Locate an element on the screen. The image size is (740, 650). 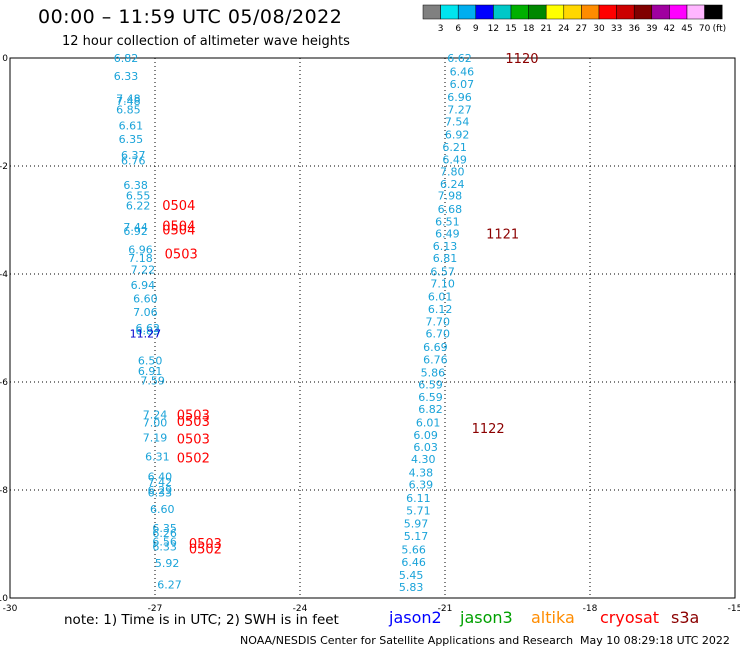
legend-cryosat: cryosat is located at coordinates (630, 617).